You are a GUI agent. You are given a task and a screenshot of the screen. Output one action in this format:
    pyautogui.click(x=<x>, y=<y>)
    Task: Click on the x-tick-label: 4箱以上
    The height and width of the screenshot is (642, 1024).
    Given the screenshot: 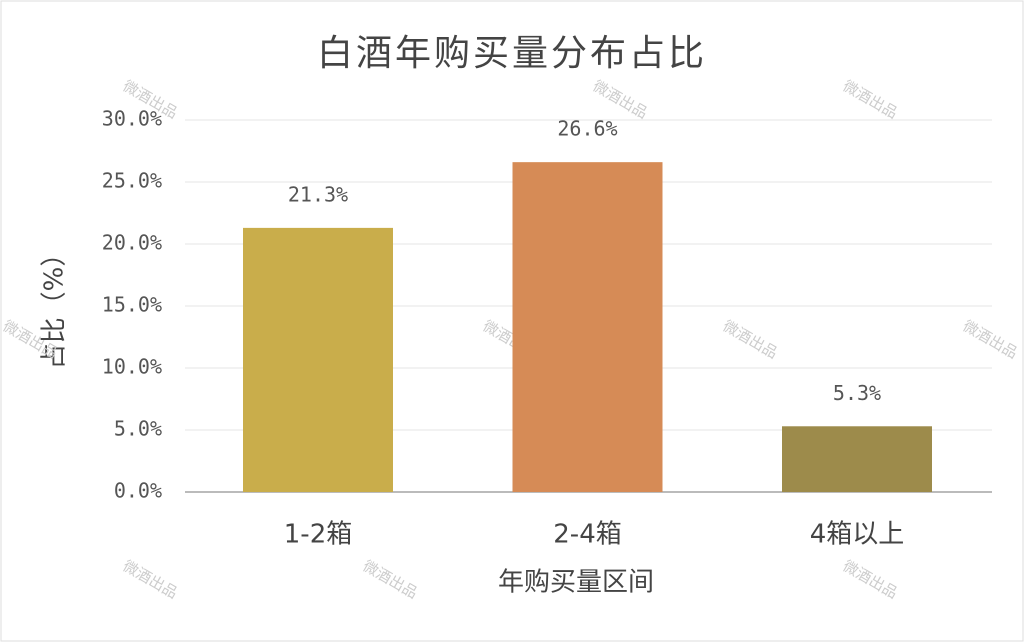 What is the action you would take?
    pyautogui.click(x=857, y=535)
    